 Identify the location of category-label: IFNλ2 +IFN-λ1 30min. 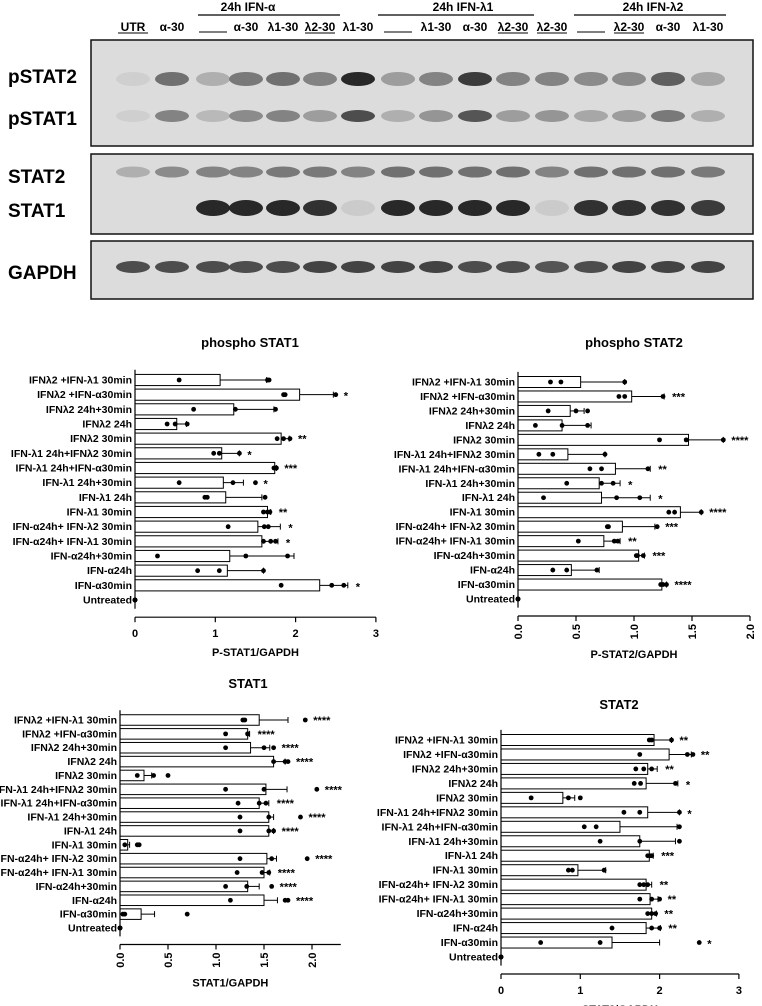
(463, 383).